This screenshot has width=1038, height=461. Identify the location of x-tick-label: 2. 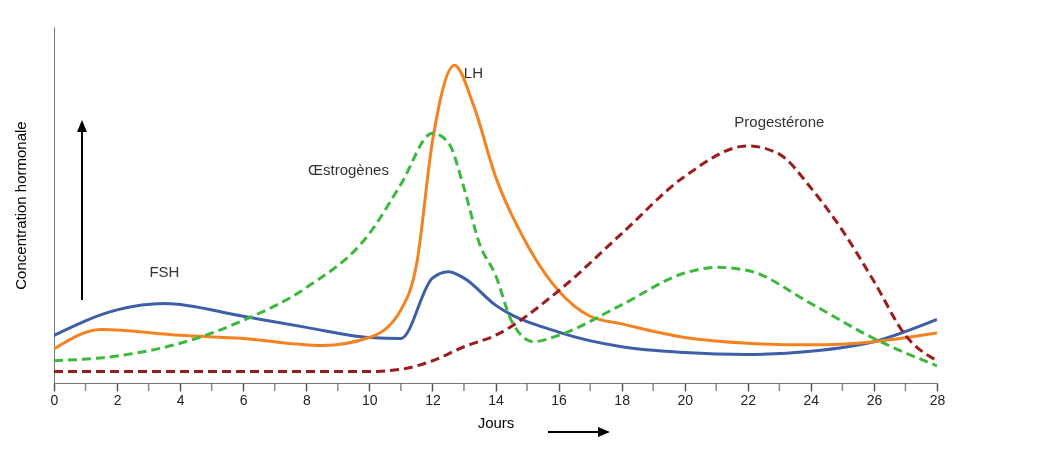
(117, 399).